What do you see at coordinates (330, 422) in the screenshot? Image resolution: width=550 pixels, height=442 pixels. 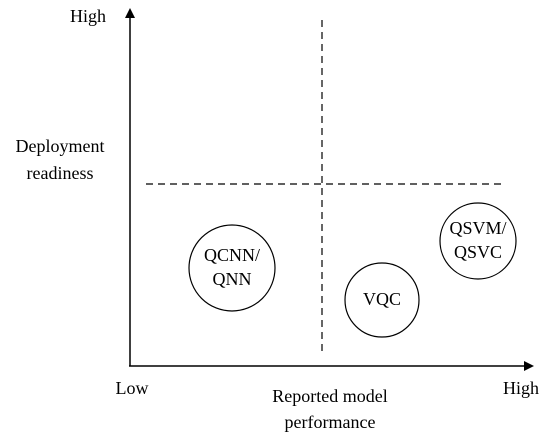 I see `x-axis-title: performance` at bounding box center [330, 422].